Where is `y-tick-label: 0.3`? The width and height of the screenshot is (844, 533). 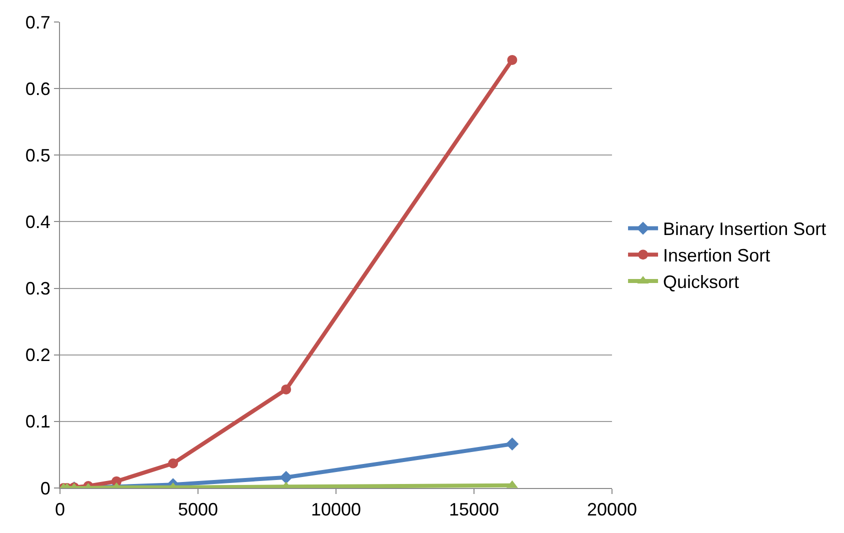
y-tick-label: 0.3 is located at coordinates (37, 288).